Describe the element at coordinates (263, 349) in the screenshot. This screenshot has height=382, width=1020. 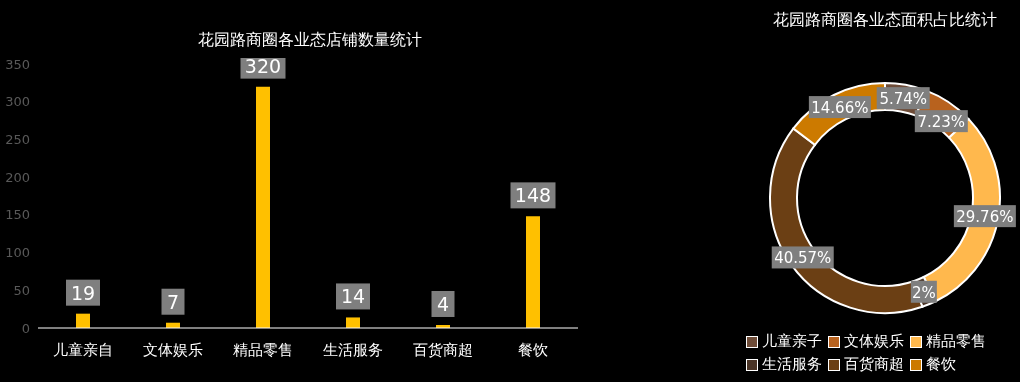
I see `x-tick-label: 精品零售` at that location.